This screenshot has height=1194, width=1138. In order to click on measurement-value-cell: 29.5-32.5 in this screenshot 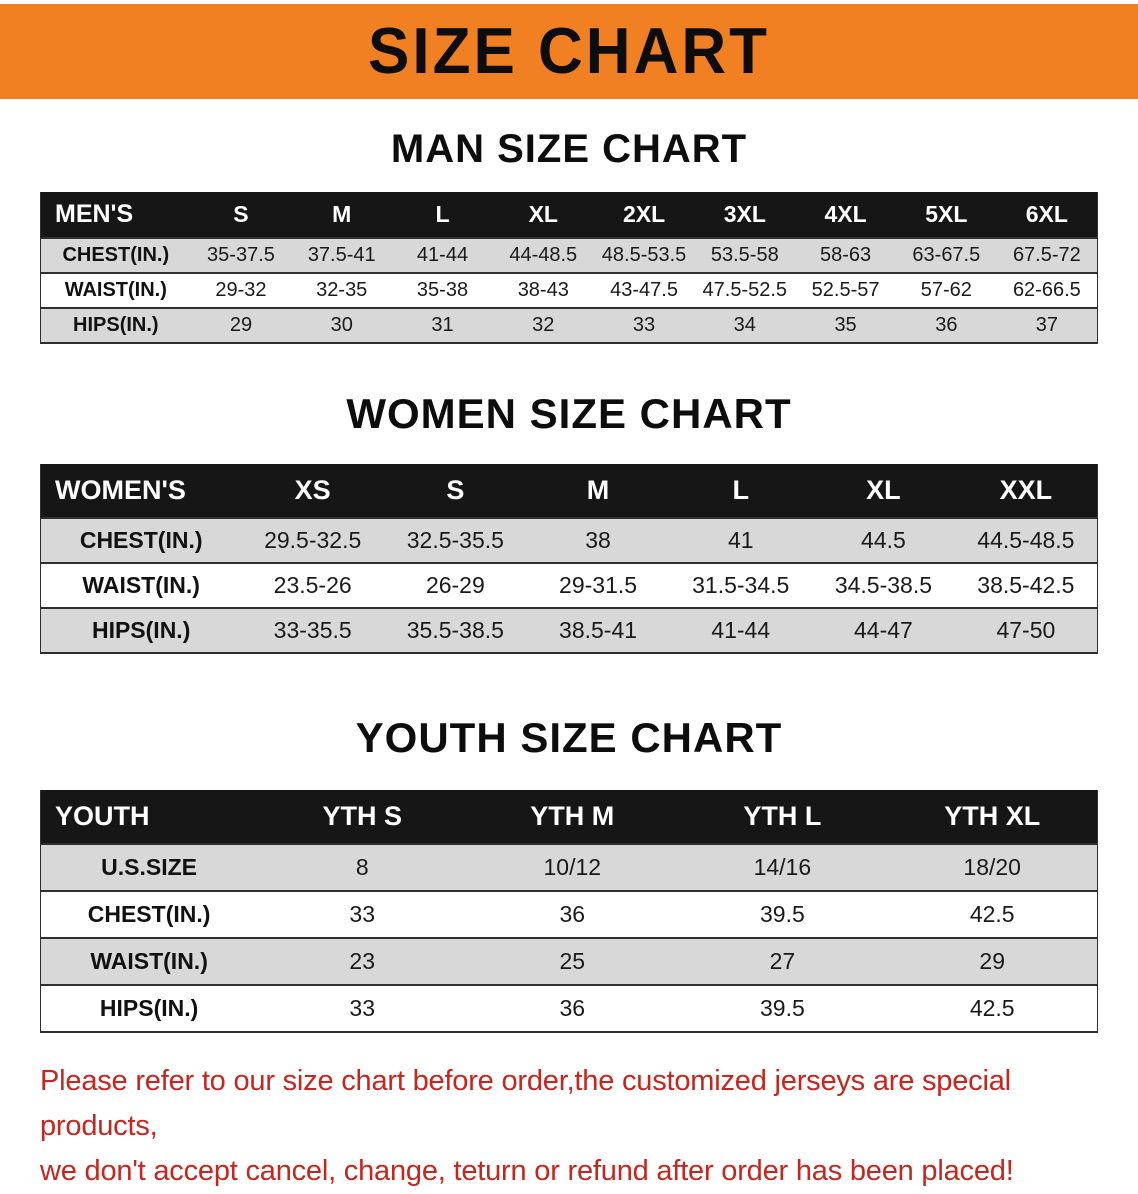, I will do `click(313, 540)`.